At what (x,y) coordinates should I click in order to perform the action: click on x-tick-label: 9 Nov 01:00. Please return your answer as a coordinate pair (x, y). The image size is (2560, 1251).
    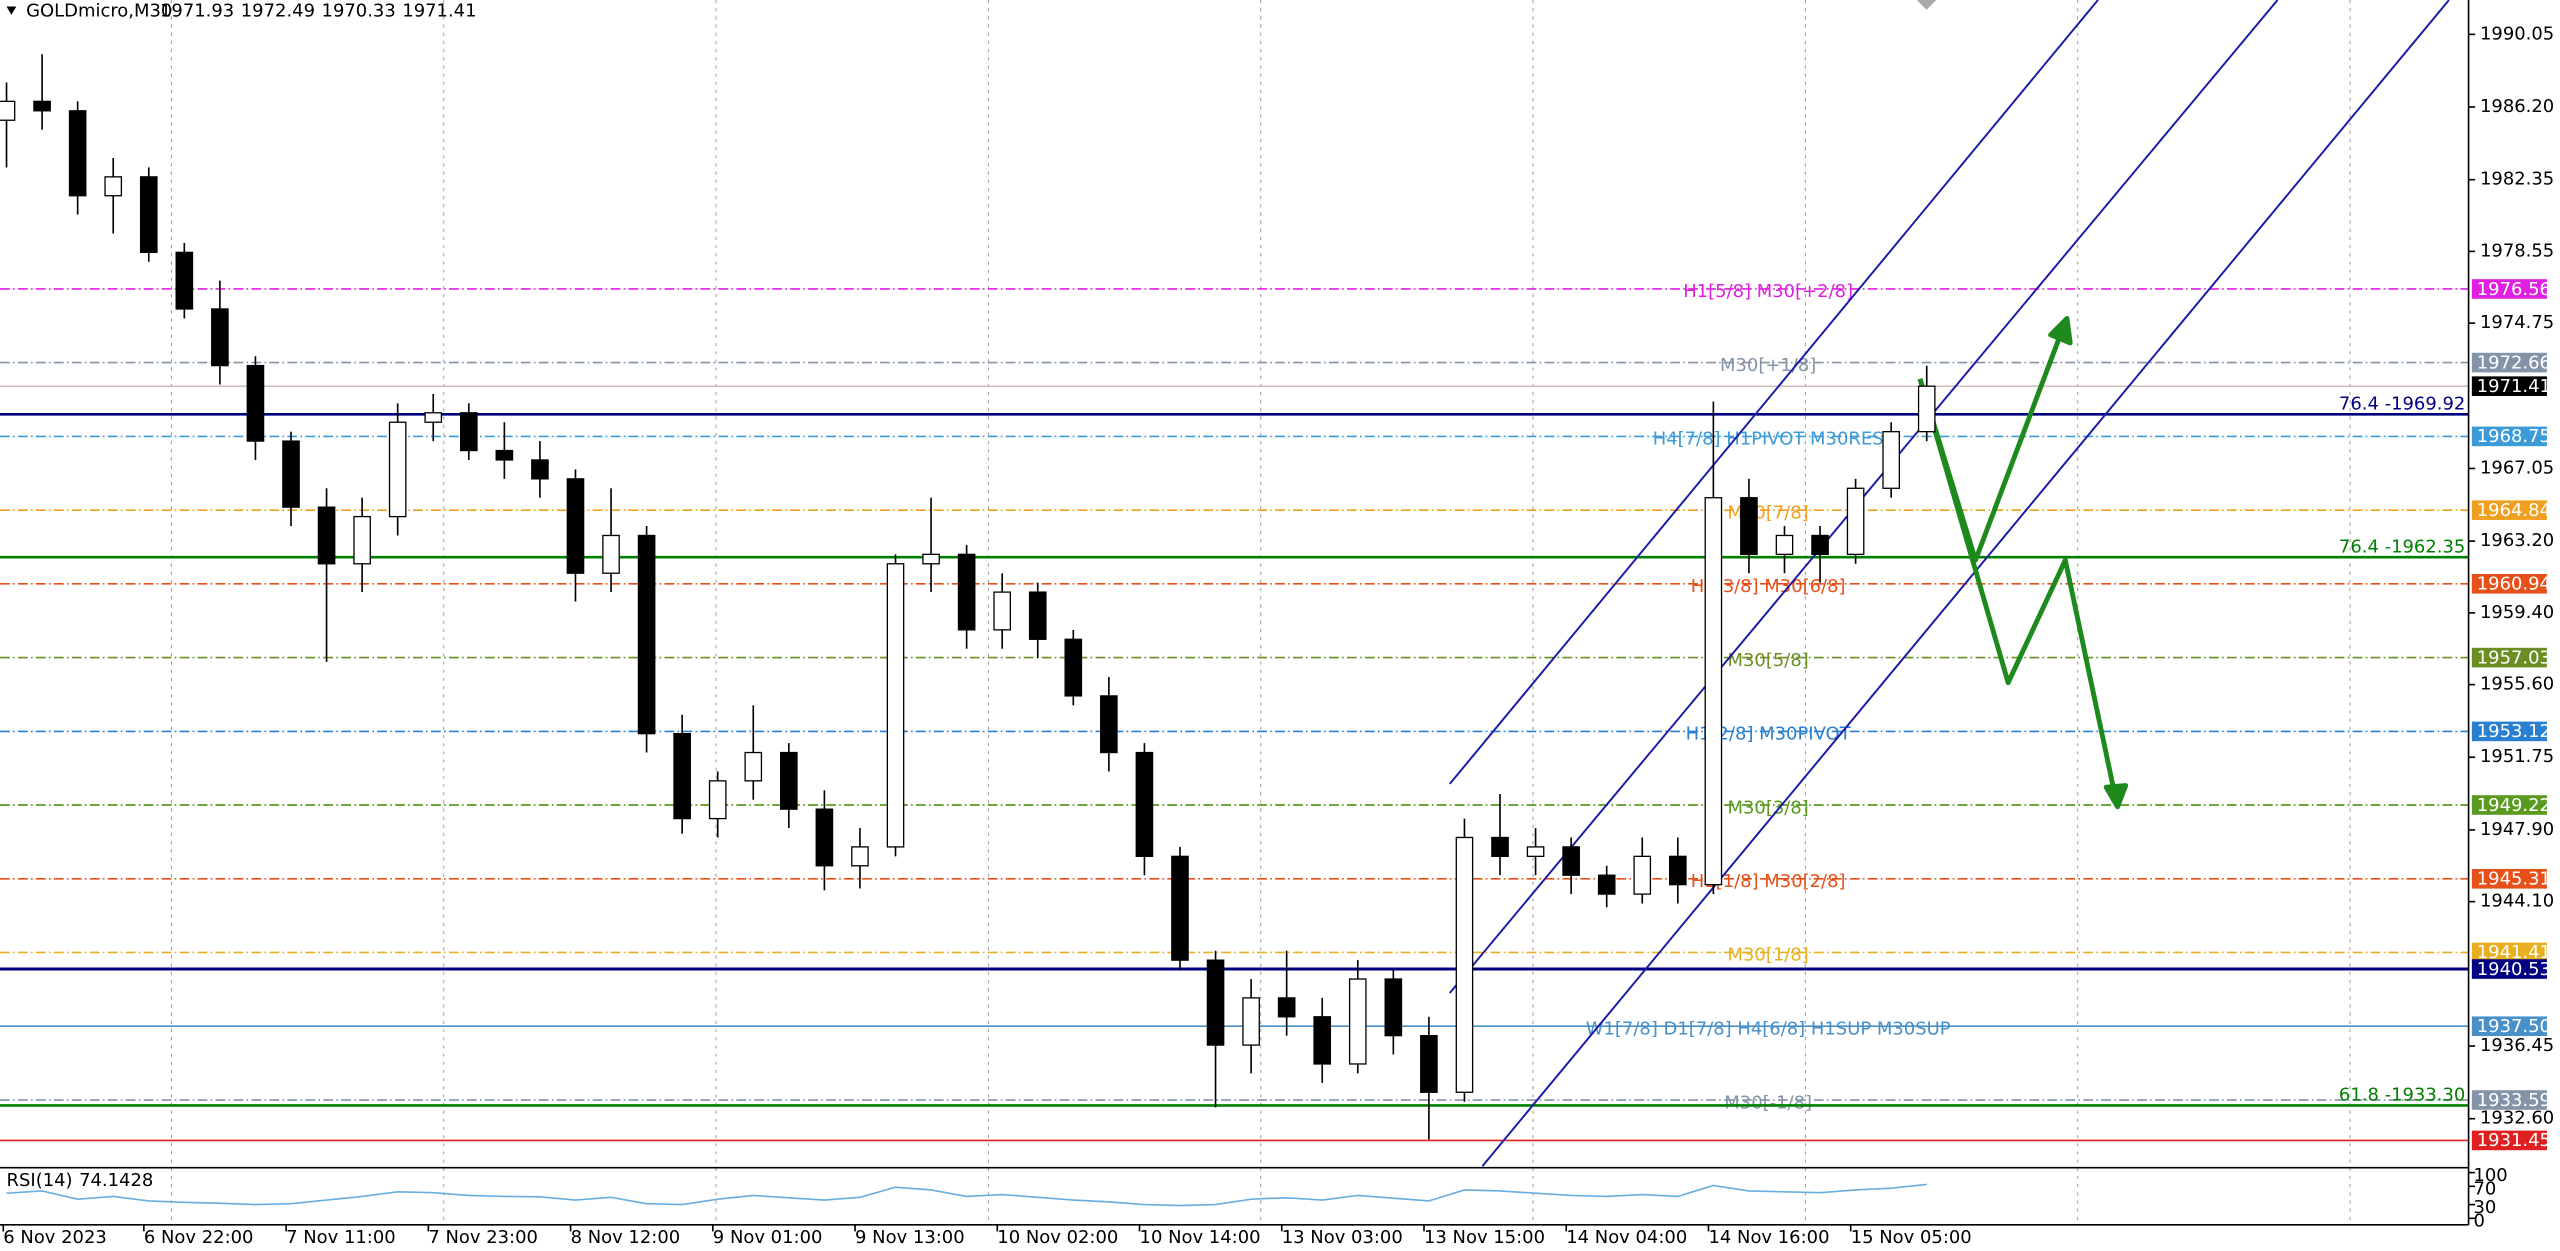
    Looking at the image, I should click on (768, 1237).